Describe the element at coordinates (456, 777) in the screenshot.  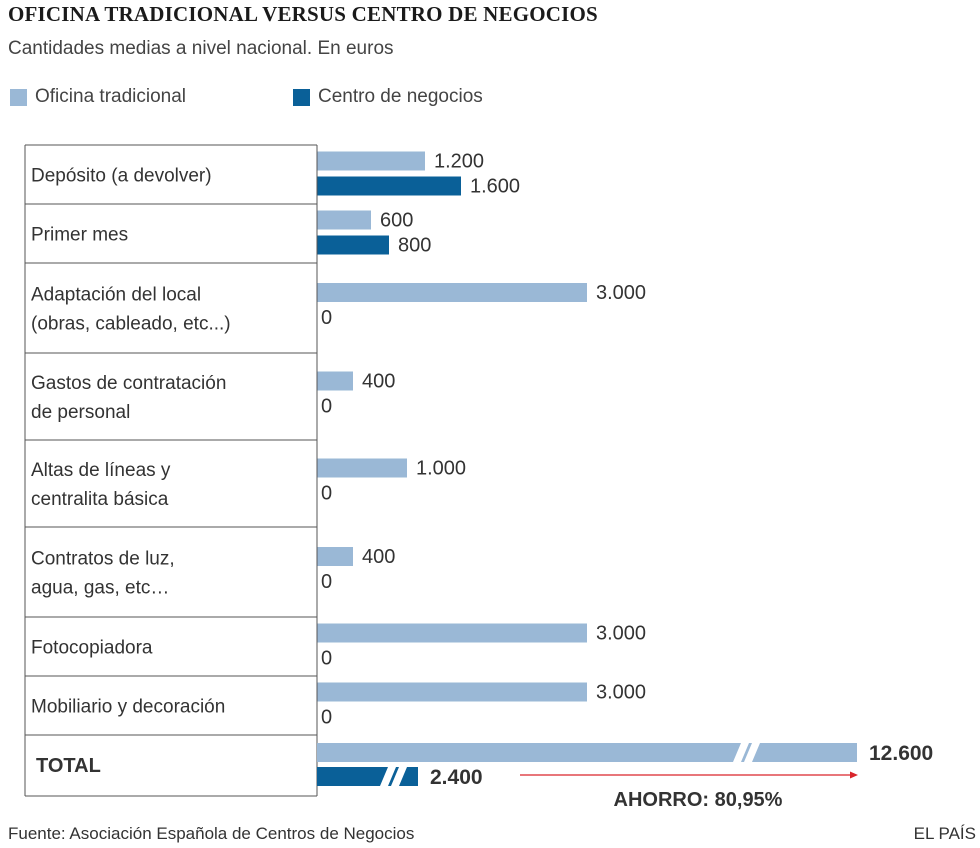
I see `total-value-negocios: 2.400` at that location.